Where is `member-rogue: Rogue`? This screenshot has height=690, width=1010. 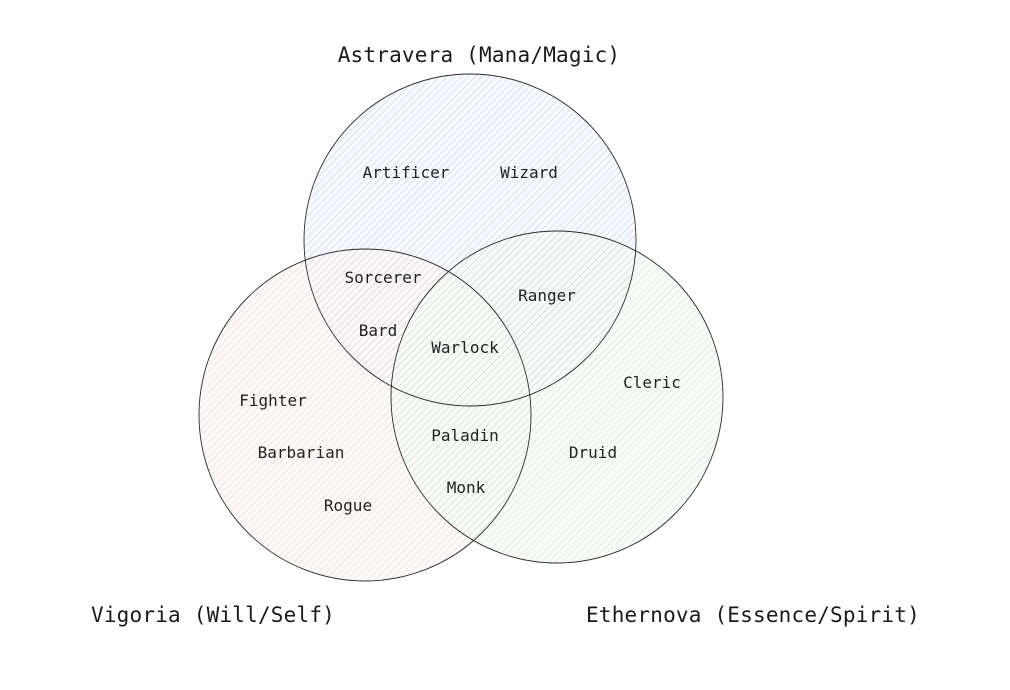 member-rogue: Rogue is located at coordinates (348, 505).